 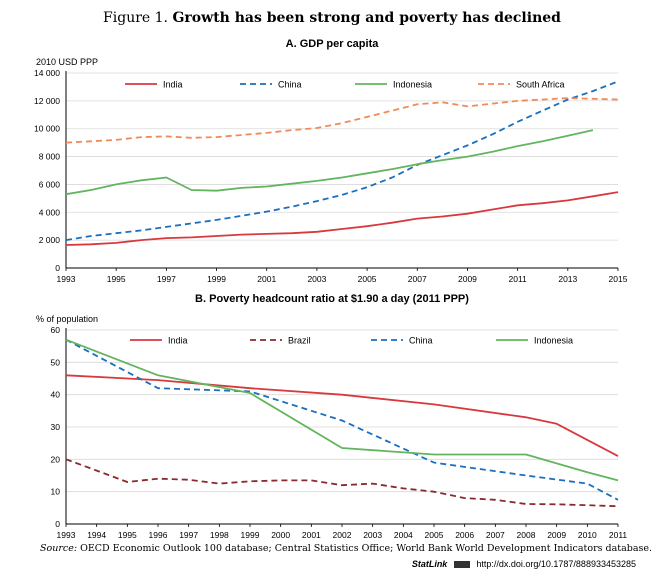 I want to click on y-tick-label: 60, so click(x=56, y=330).